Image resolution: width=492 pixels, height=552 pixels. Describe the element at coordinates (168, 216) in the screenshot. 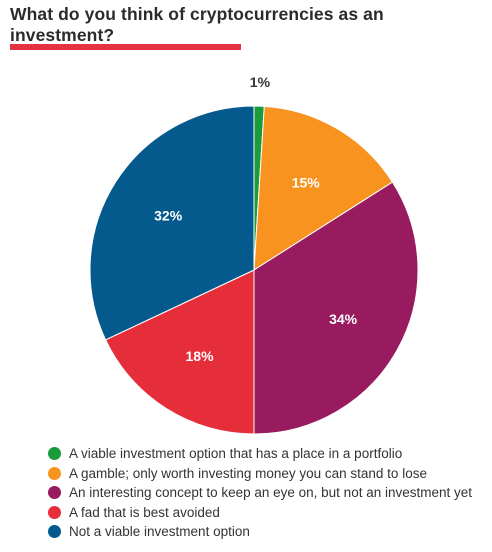

I see `slice-value-label: 32%` at that location.